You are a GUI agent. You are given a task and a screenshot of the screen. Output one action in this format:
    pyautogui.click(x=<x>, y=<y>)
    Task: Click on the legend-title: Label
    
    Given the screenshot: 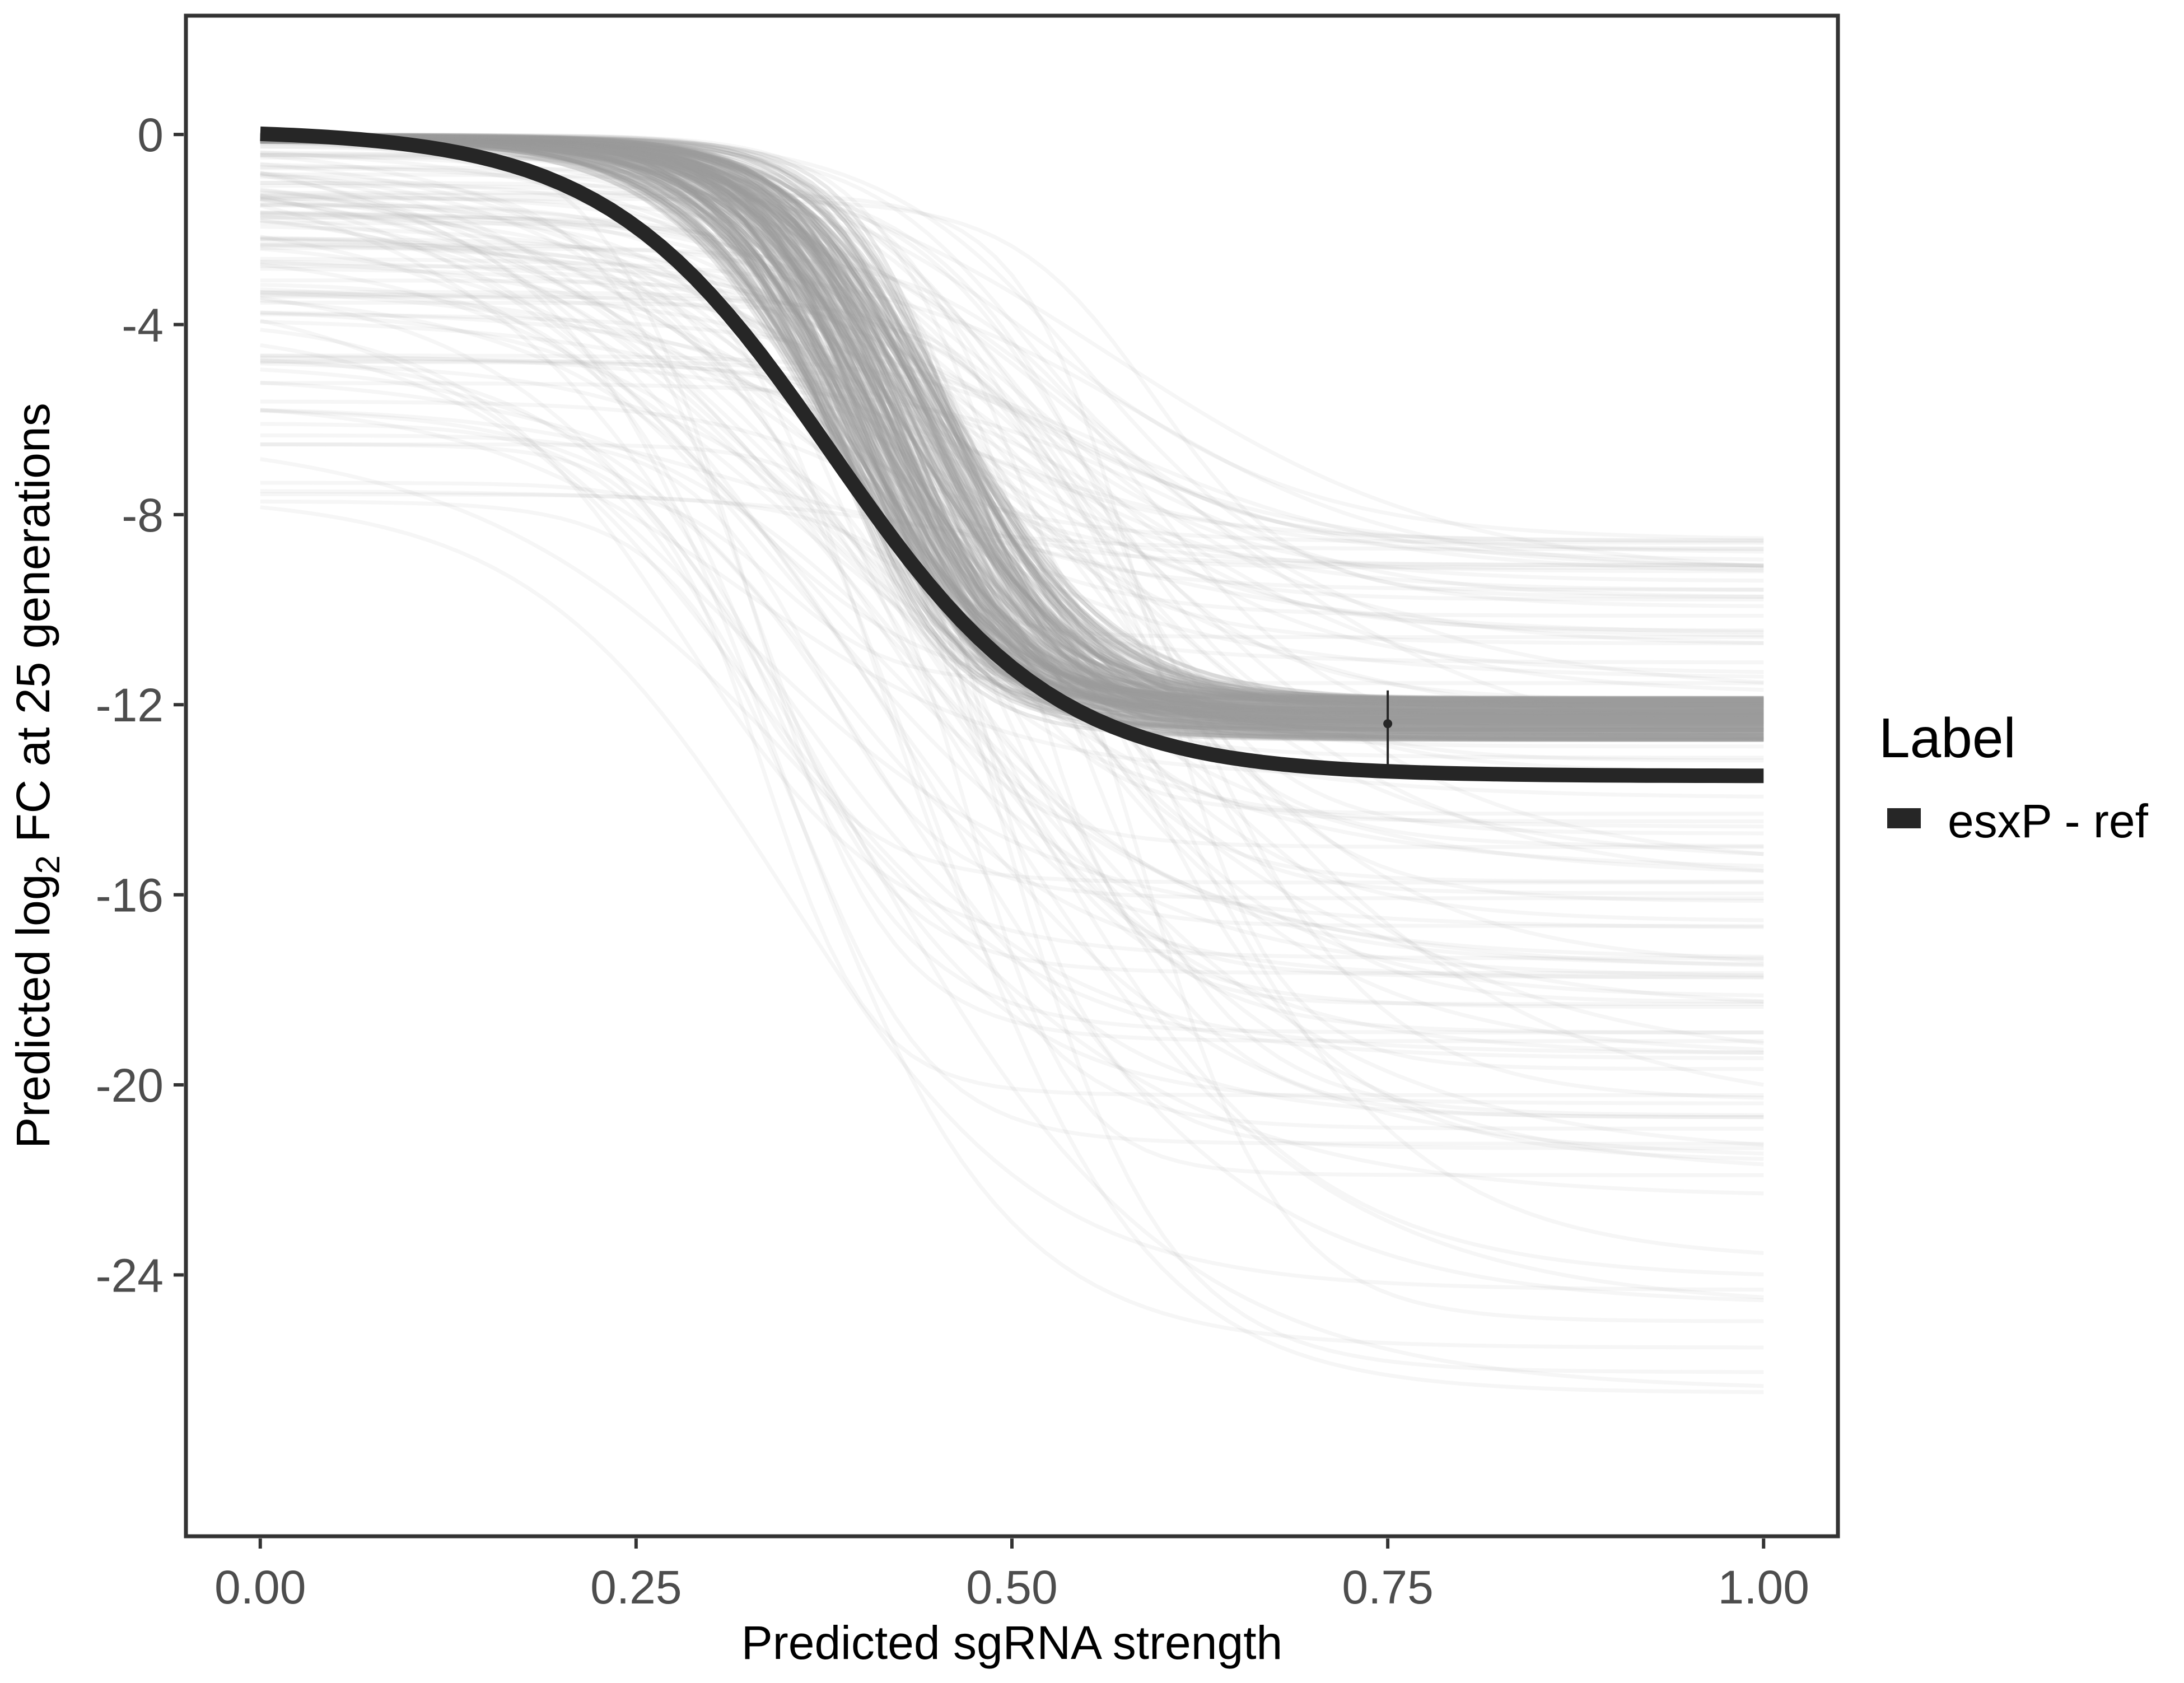 What is the action you would take?
    pyautogui.click(x=1948, y=738)
    